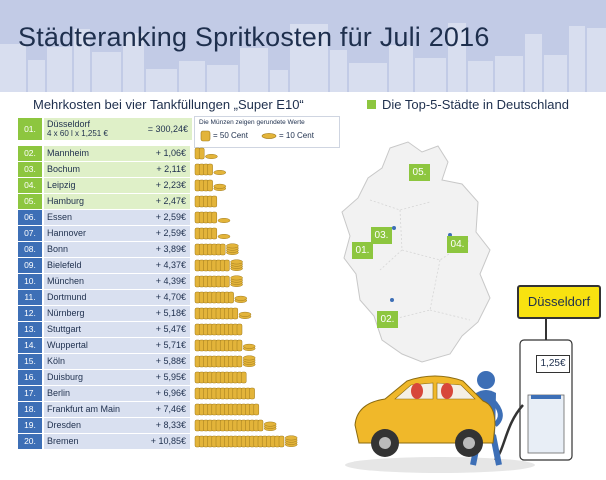  What do you see at coordinates (30, 329) in the screenshot?
I see `rank-badge: 13.` at bounding box center [30, 329].